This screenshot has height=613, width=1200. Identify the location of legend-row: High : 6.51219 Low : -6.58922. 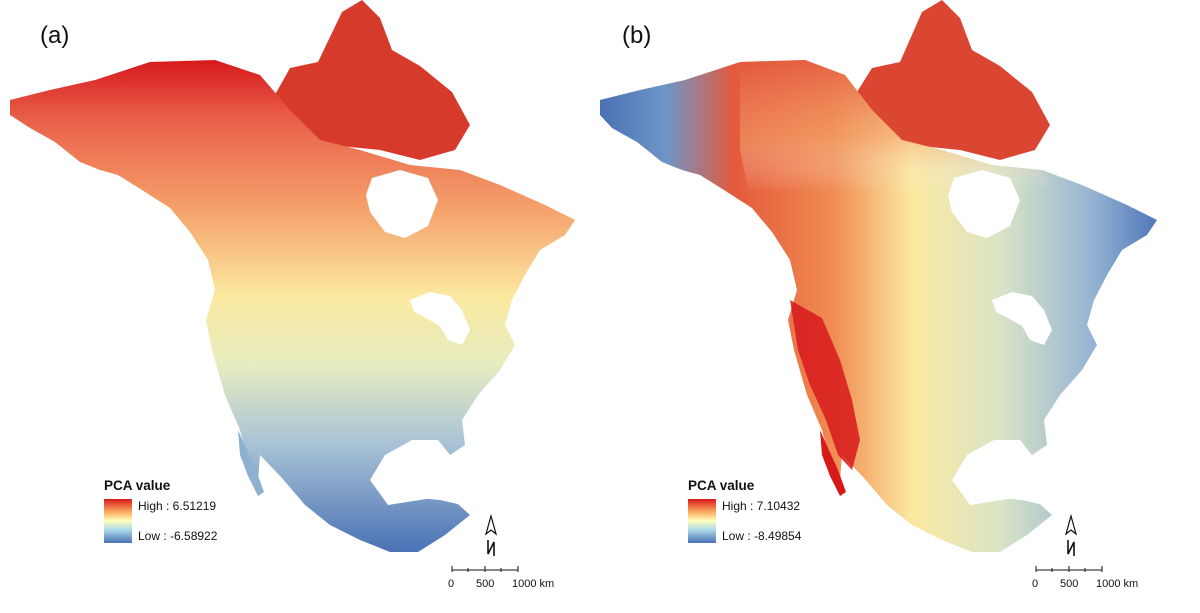
(160, 521).